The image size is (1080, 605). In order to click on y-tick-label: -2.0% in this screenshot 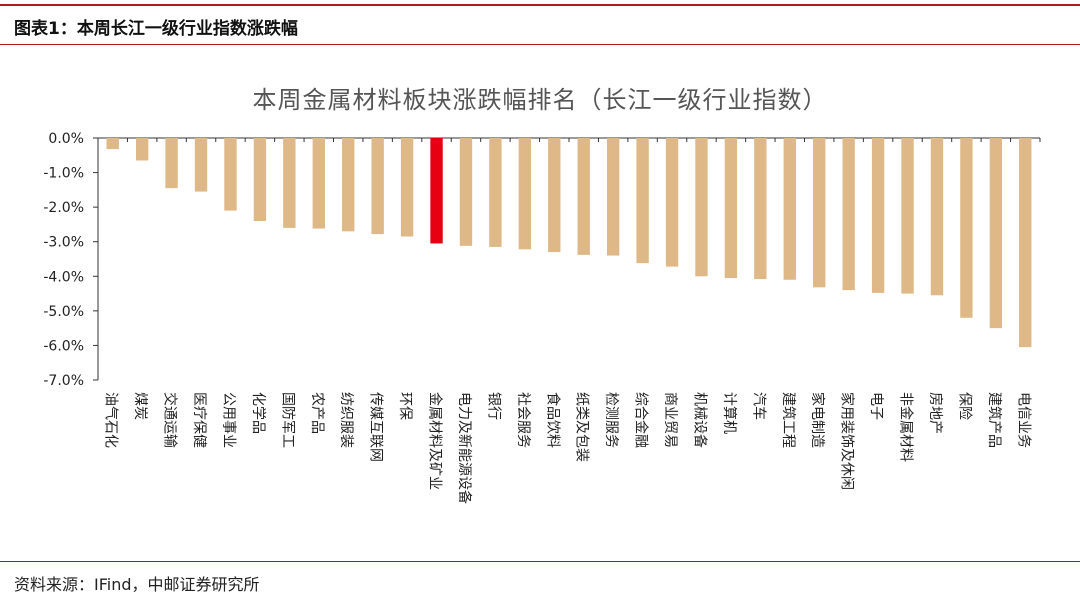, I will do `click(63, 208)`.